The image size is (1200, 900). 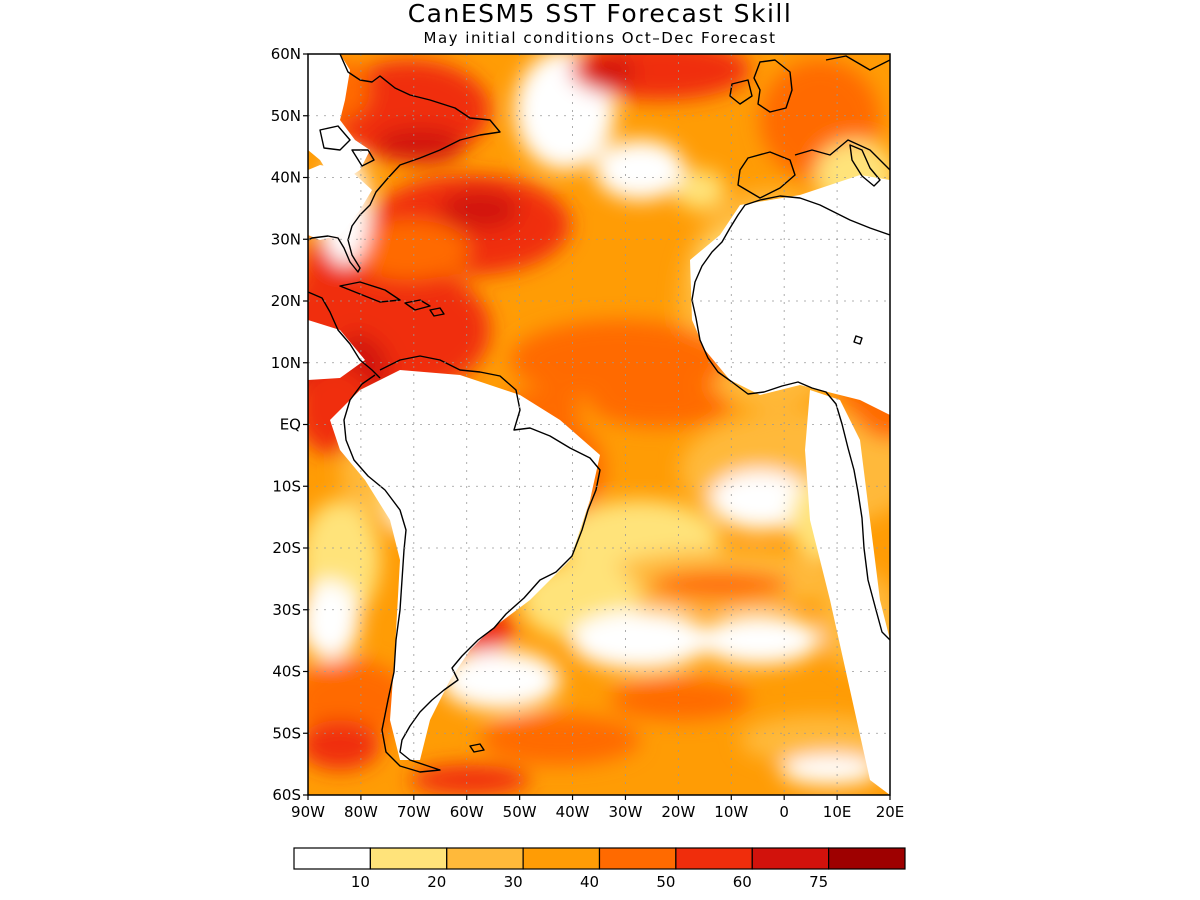 What do you see at coordinates (665, 882) in the screenshot?
I see `colorbar-label: 50` at bounding box center [665, 882].